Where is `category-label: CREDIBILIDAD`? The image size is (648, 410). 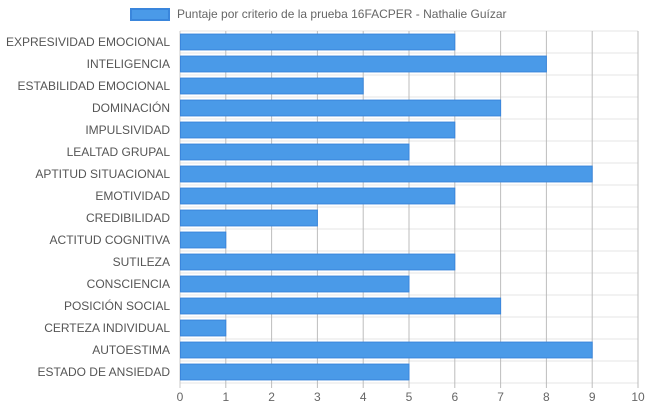 category-label: CREDIBILIDAD is located at coordinates (128, 218).